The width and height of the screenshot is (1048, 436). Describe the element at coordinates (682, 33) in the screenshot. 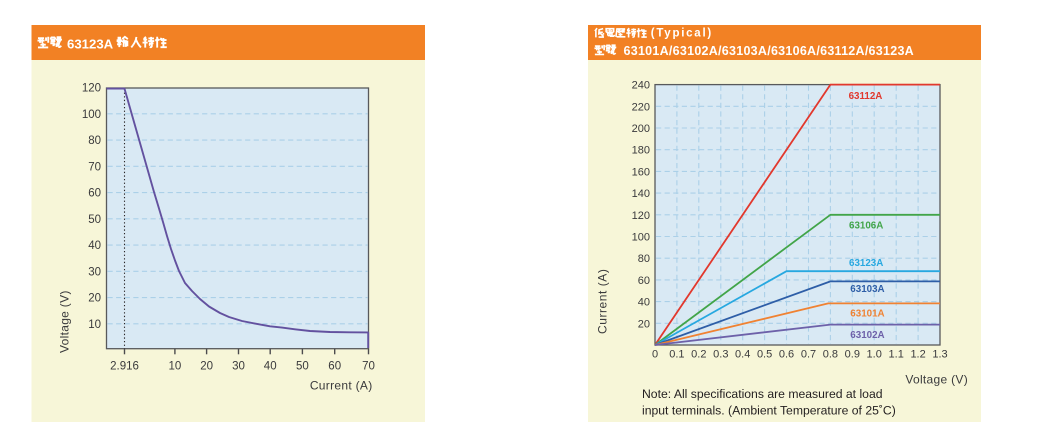

I see `svg-text: (Typical)` at that location.